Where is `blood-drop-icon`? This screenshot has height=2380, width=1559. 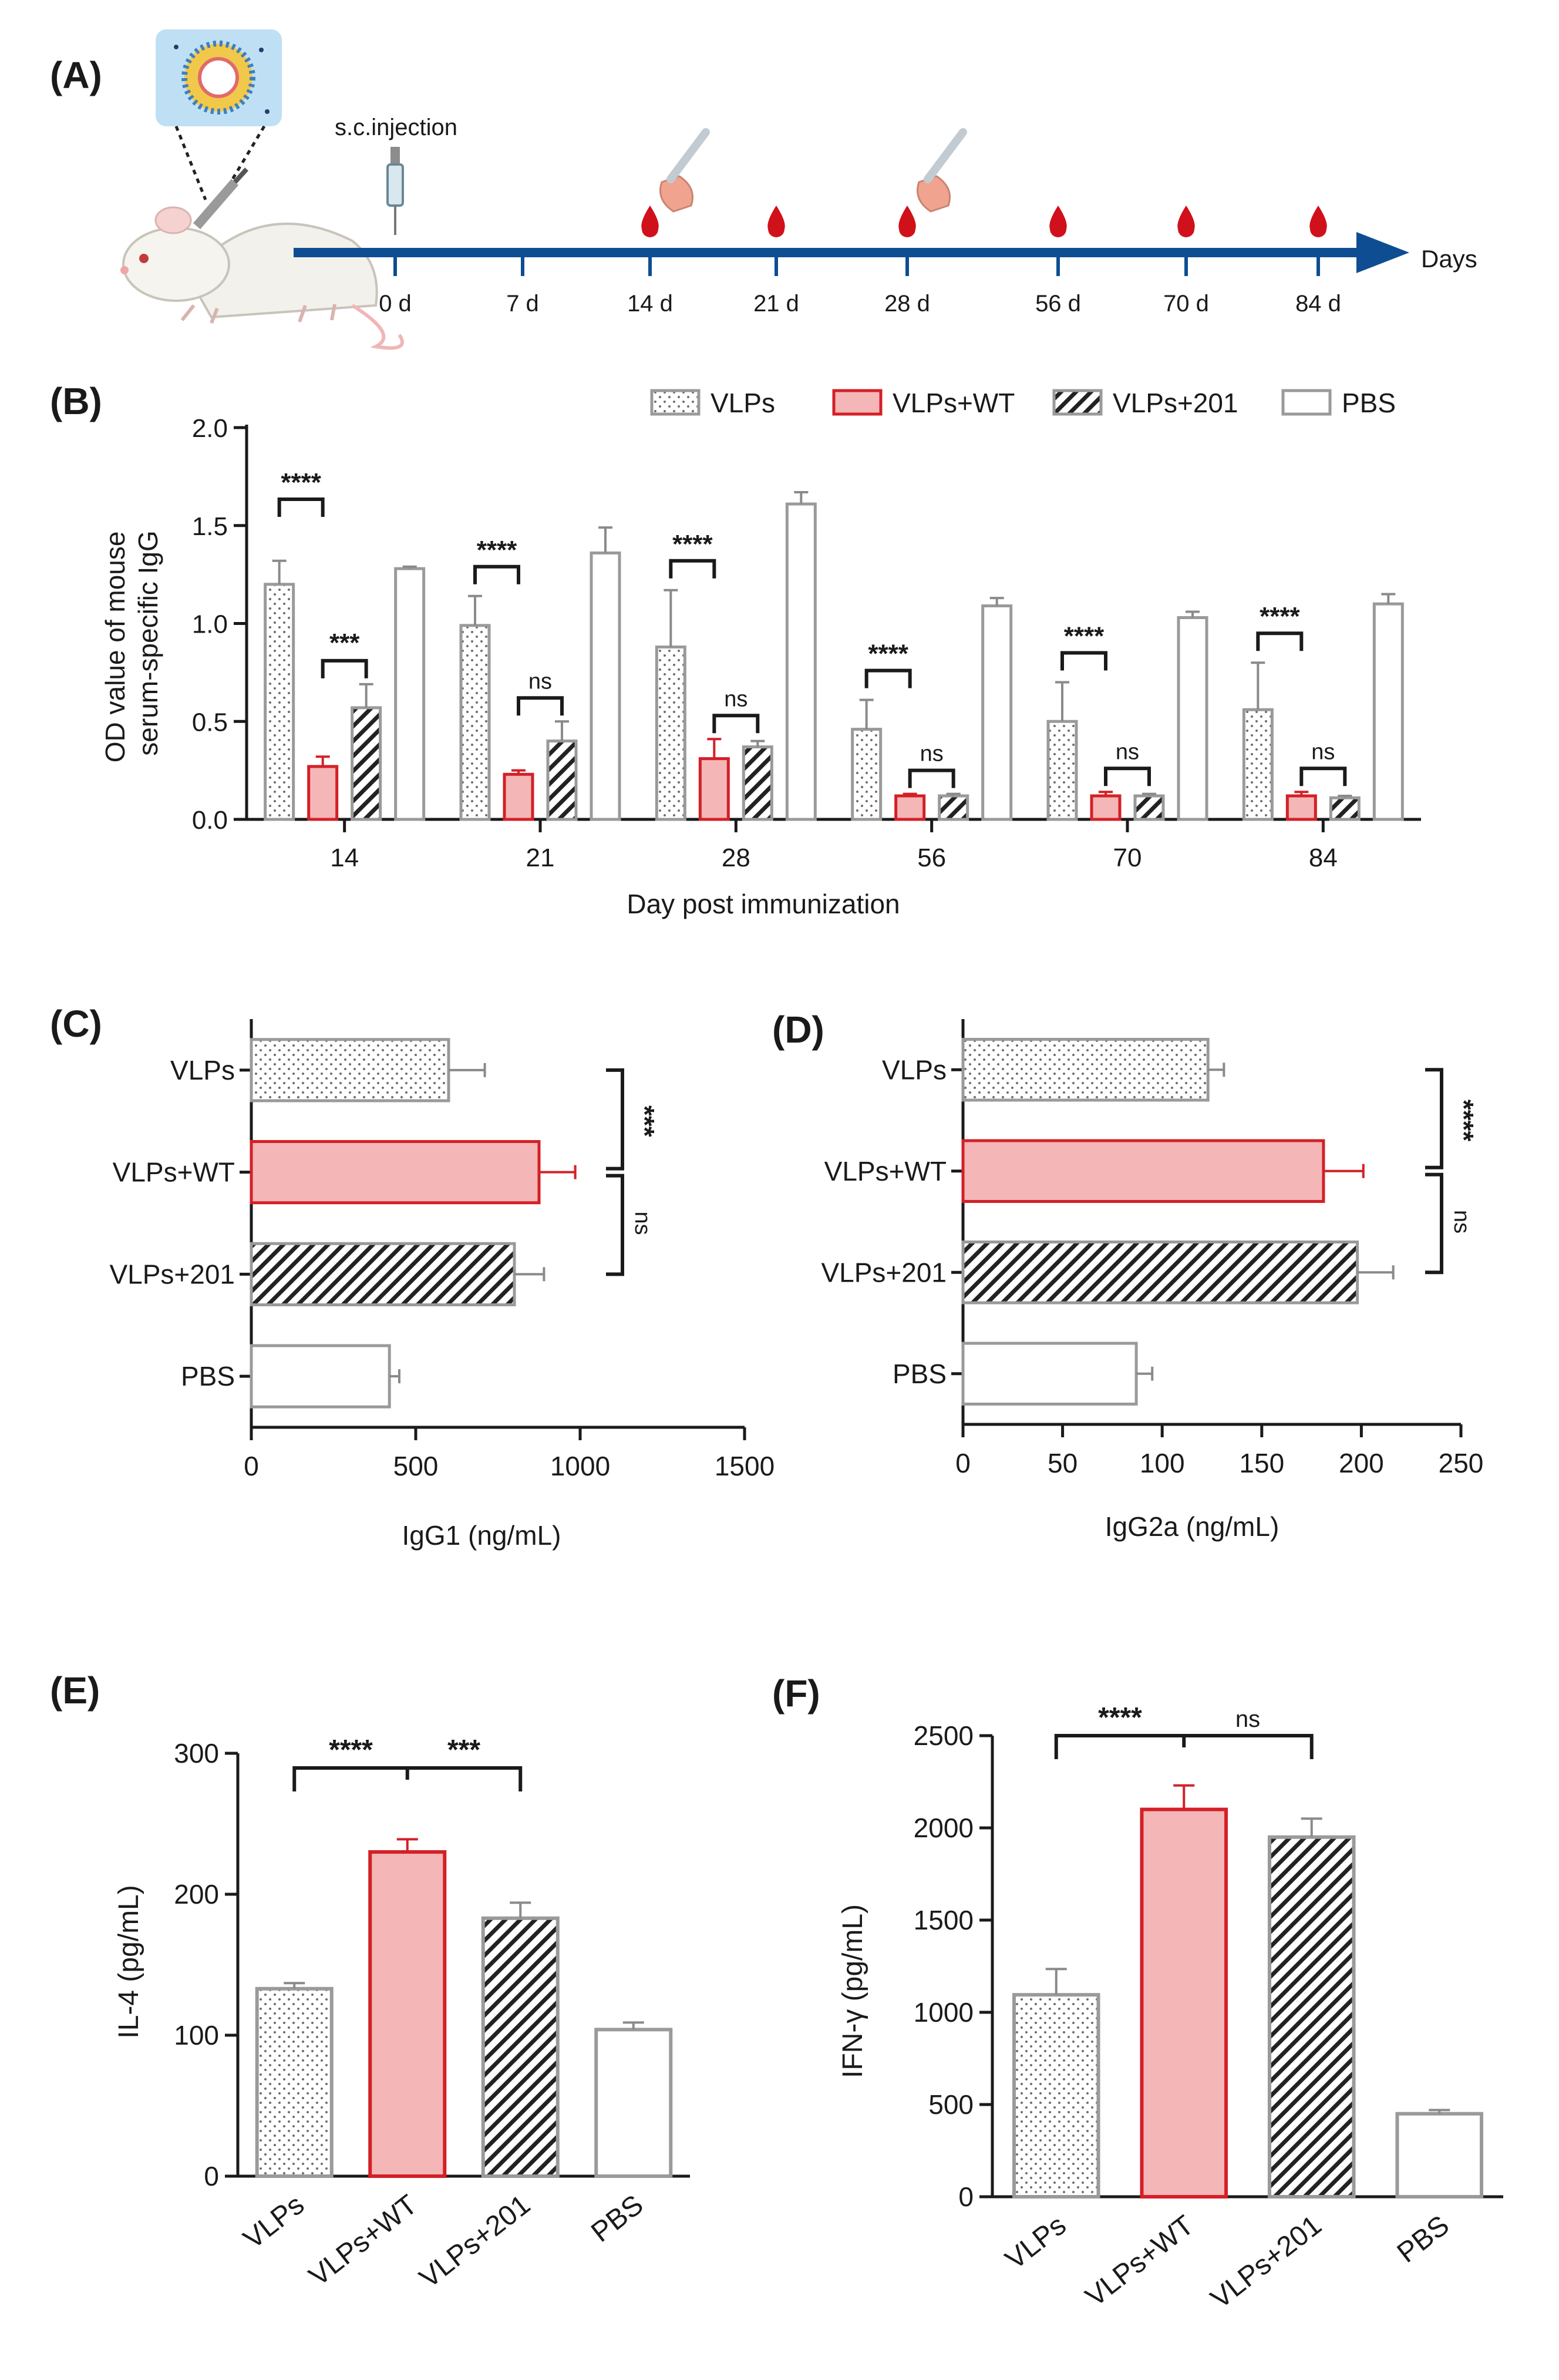
blood-drop-icon is located at coordinates (1318, 221).